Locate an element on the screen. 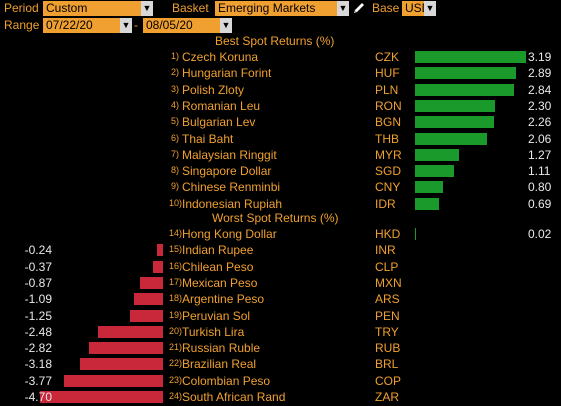 The width and height of the screenshot is (561, 406). currency-code: MYR is located at coordinates (388, 154).